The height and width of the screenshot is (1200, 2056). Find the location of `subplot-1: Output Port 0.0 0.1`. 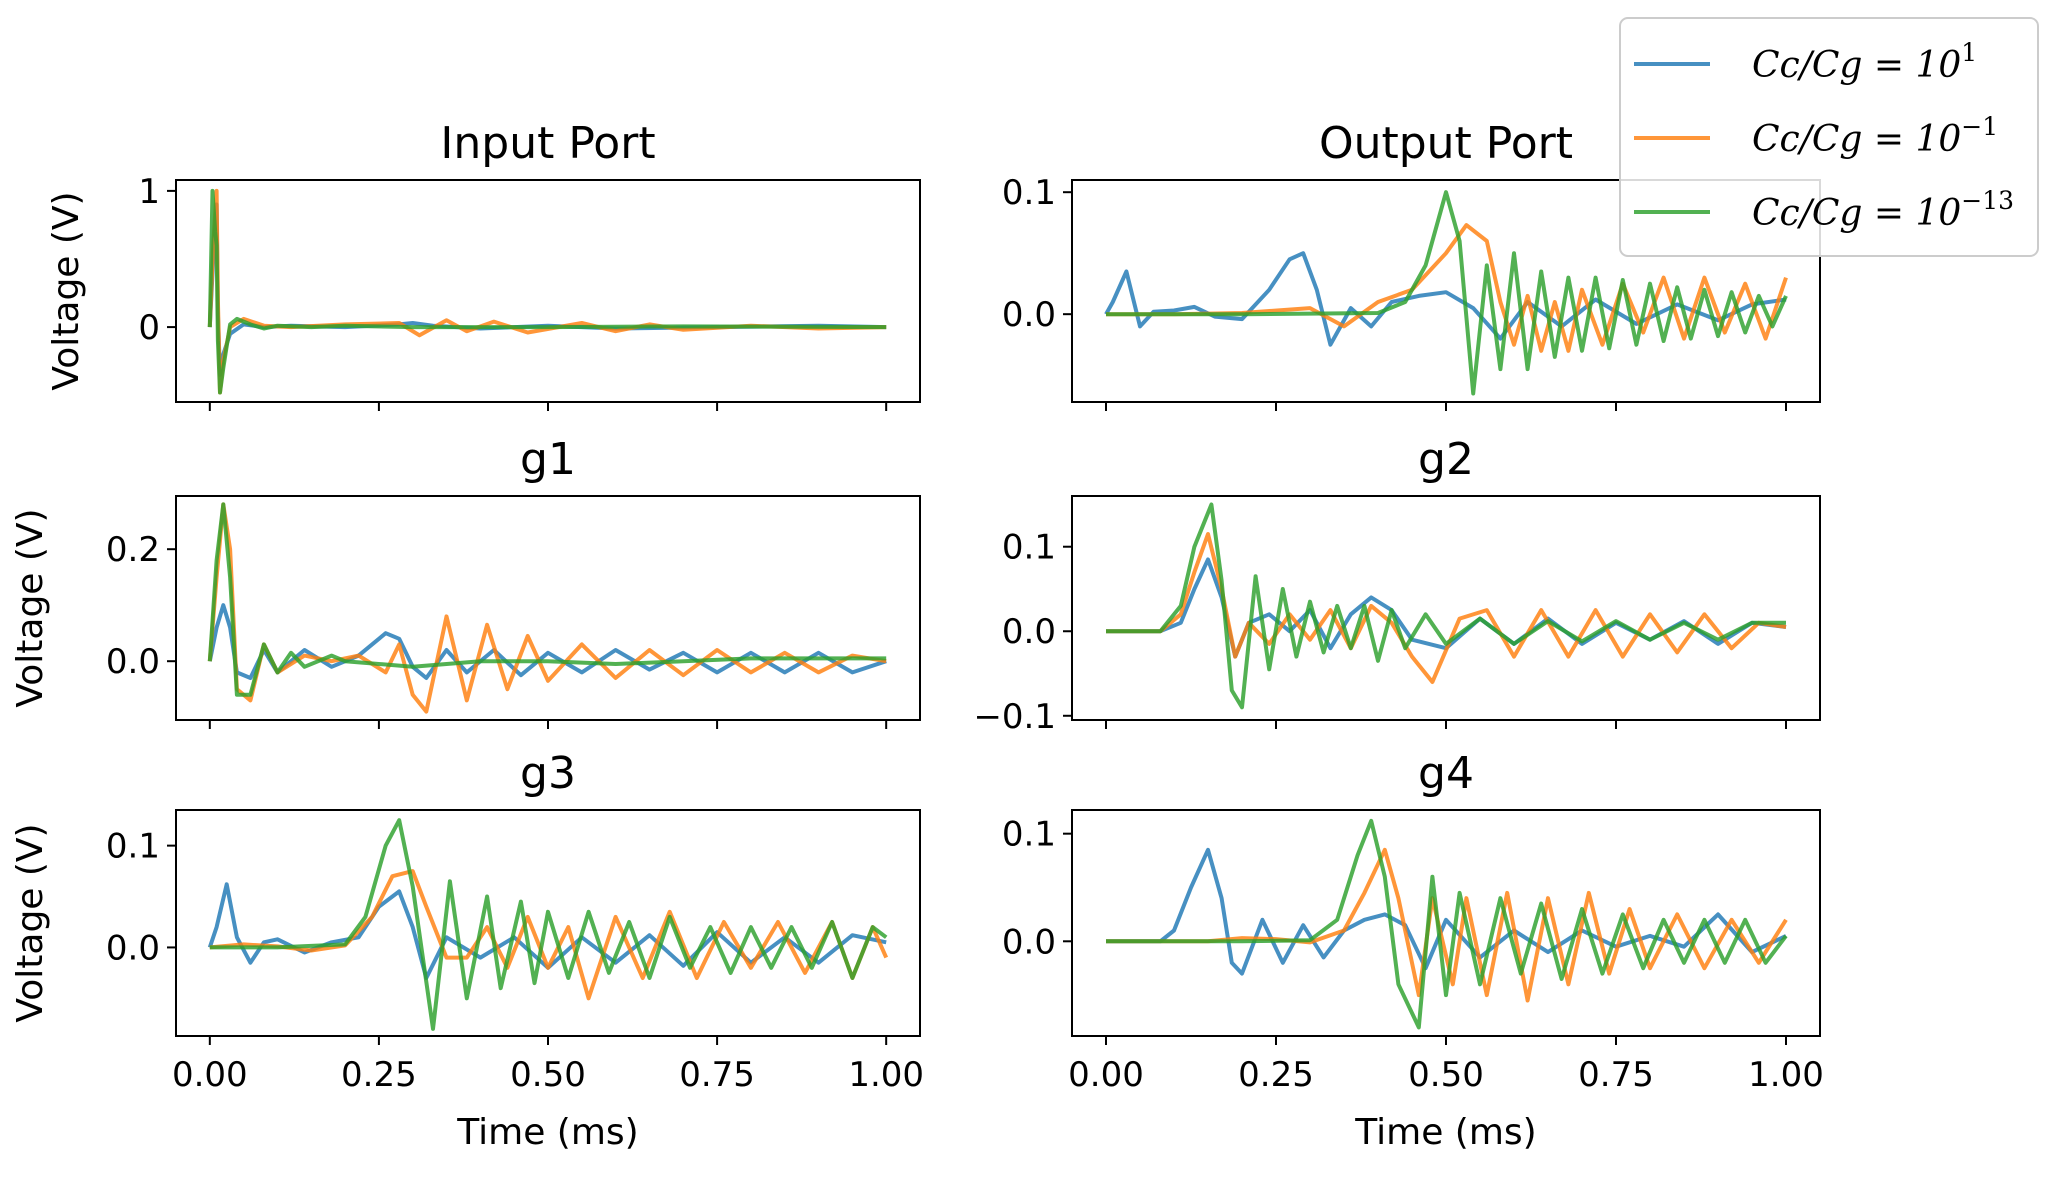

subplot-1: Output Port 0.0 0.1 is located at coordinates (1411, 264).